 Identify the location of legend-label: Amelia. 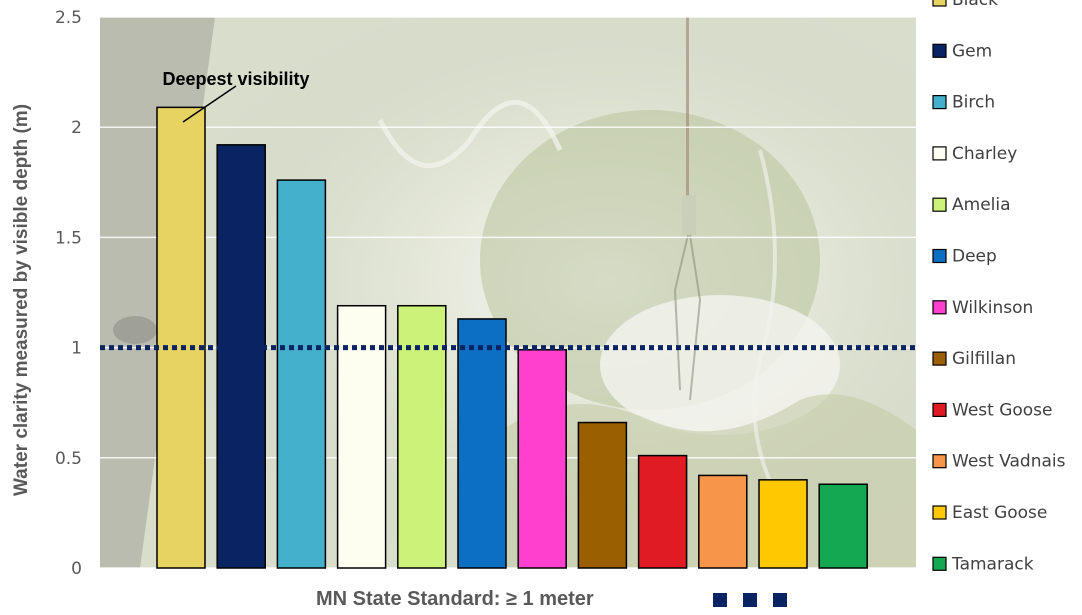
(981, 205).